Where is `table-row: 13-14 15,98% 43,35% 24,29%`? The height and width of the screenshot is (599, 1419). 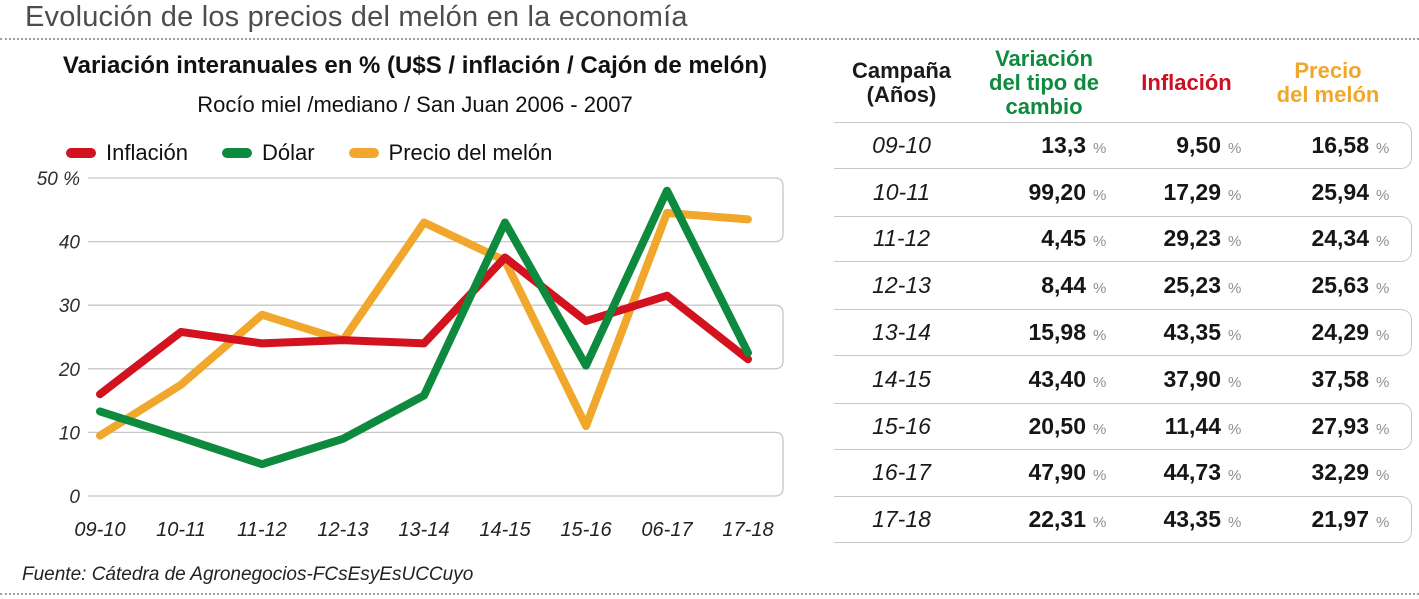
table-row: 13-14 15,98% 43,35% 24,29% is located at coordinates (1123, 332).